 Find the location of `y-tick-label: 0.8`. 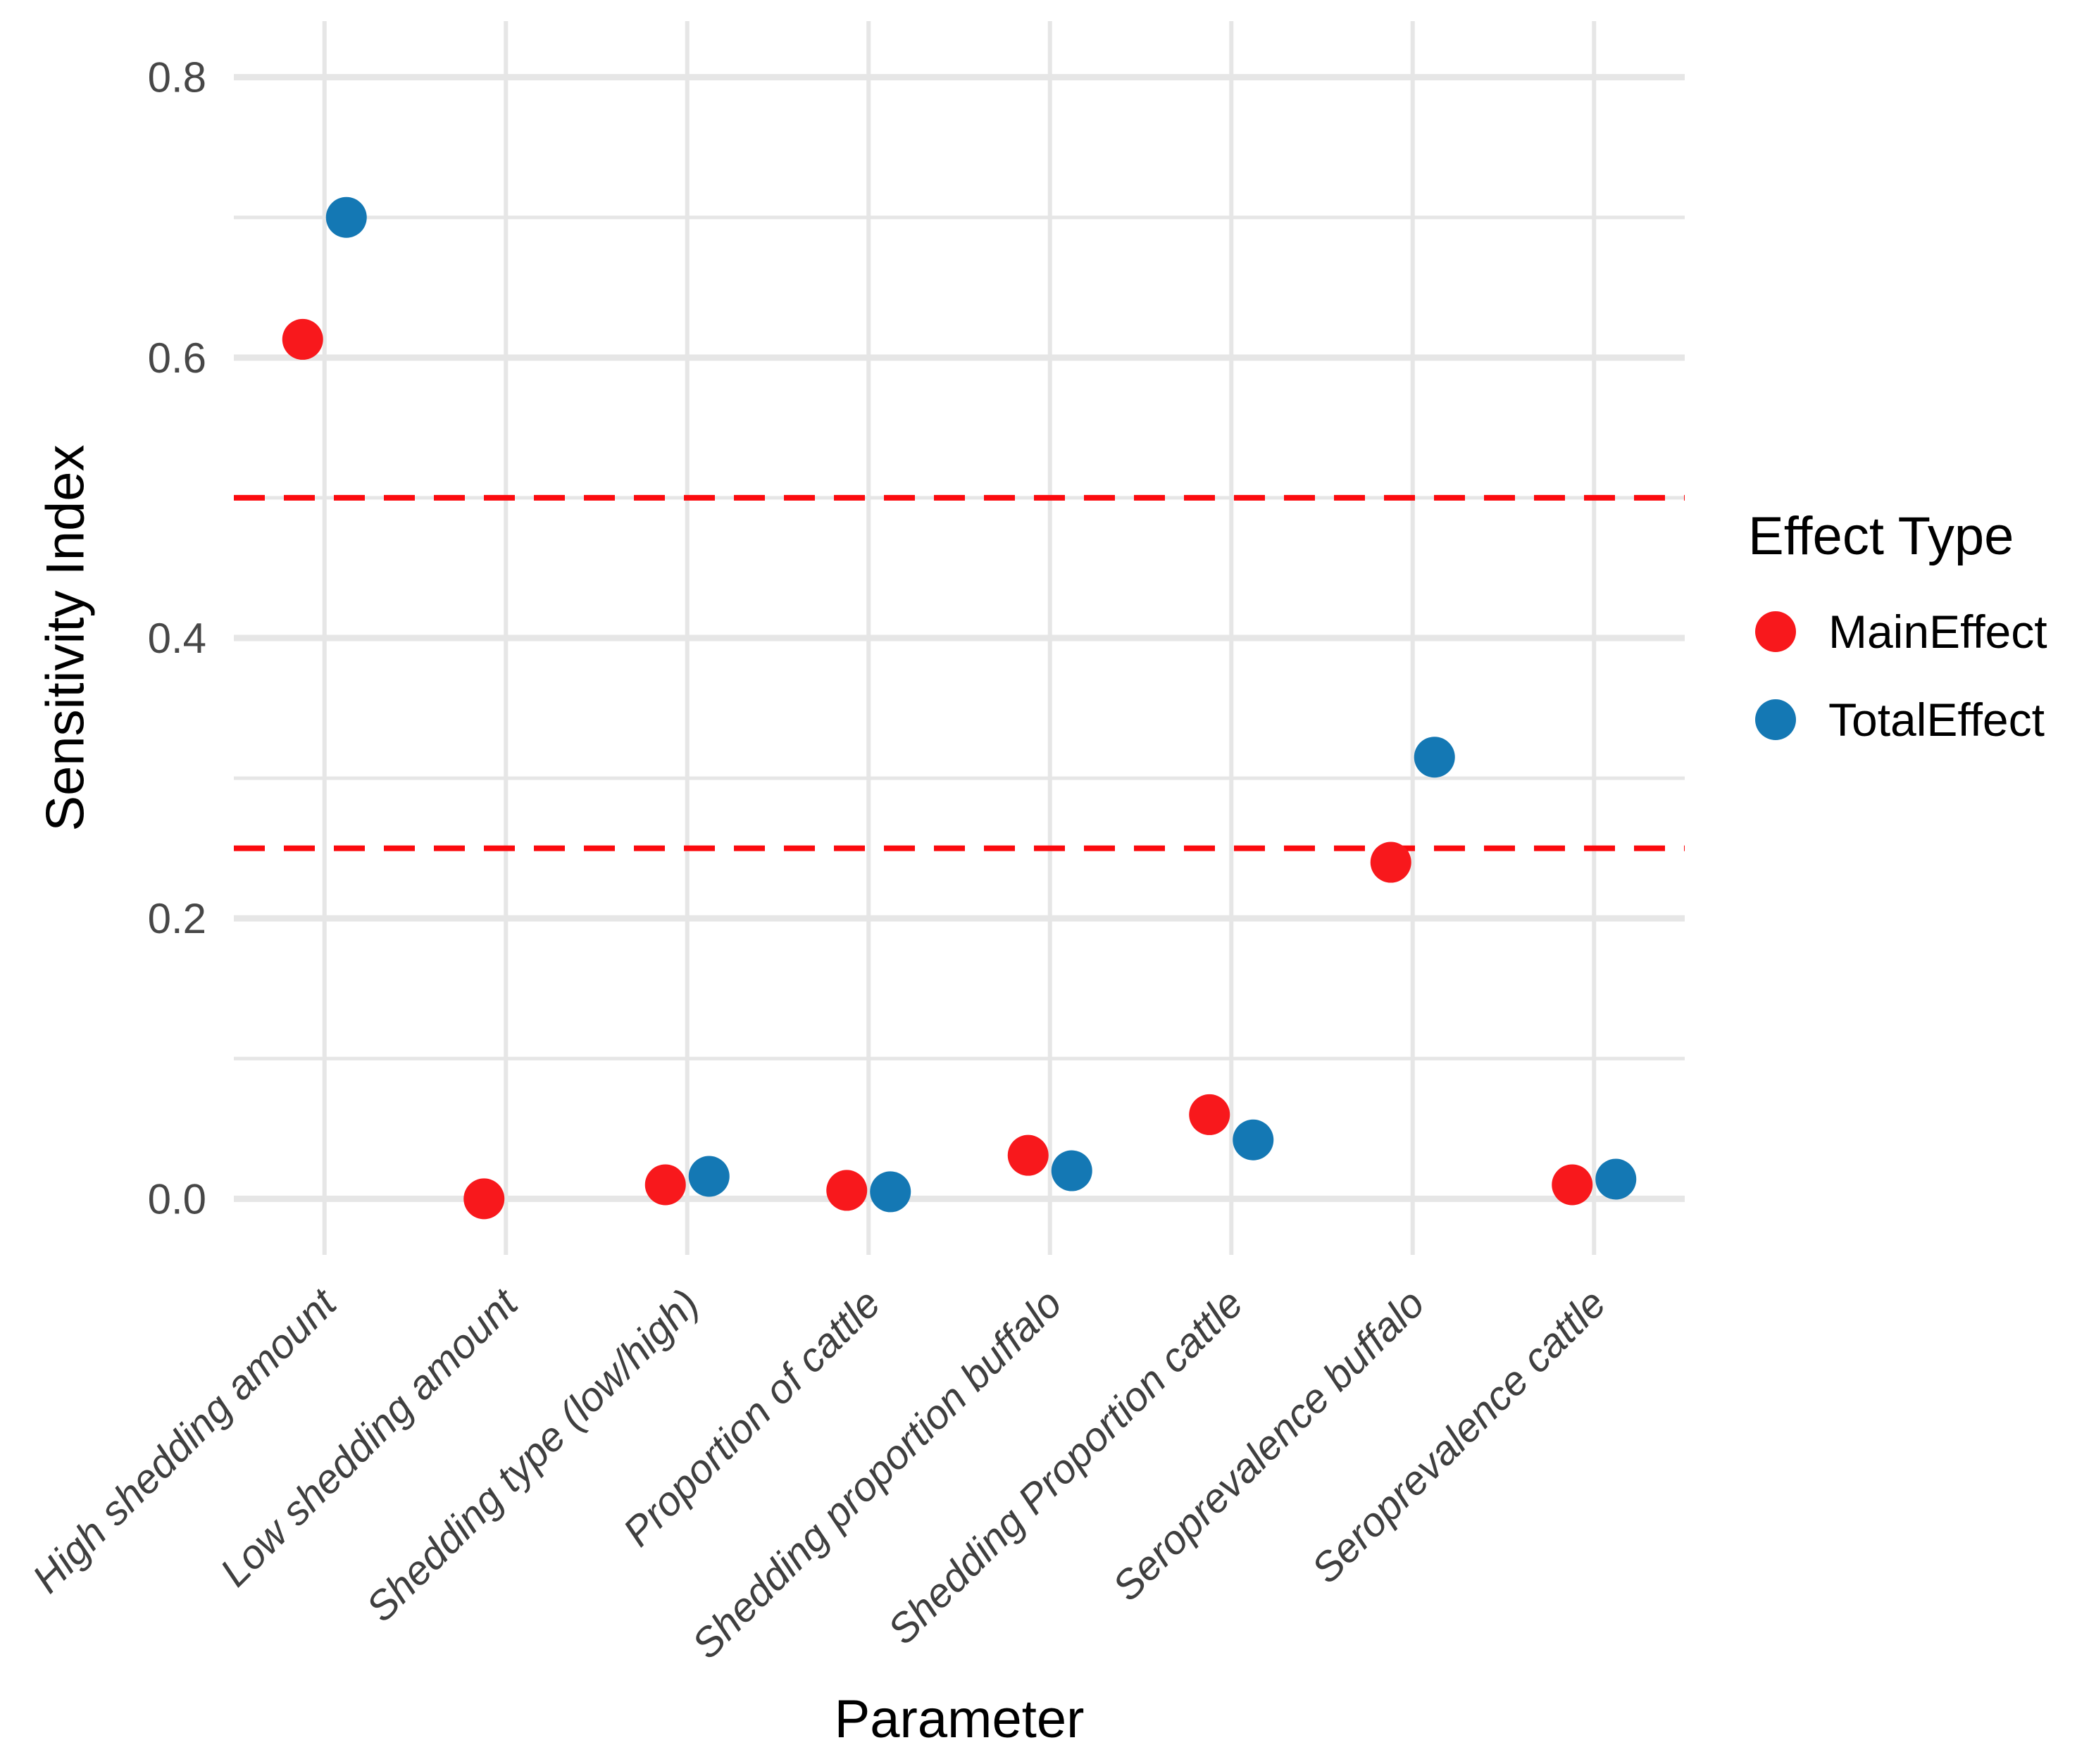

y-tick-label: 0.8 is located at coordinates (177, 77).